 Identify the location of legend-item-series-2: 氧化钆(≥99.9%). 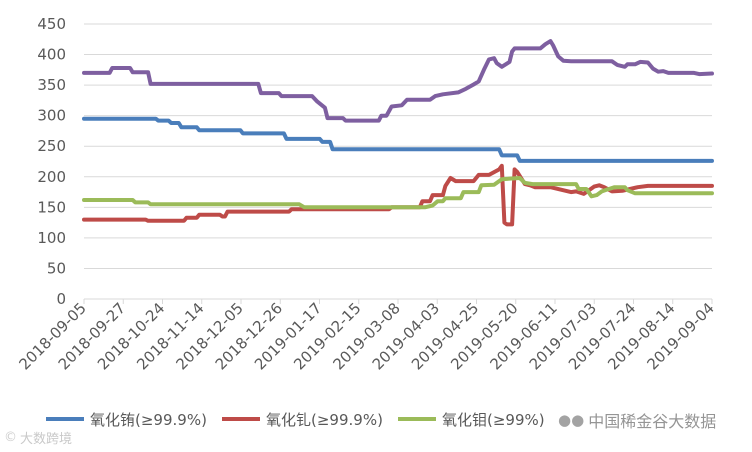
(302, 419).